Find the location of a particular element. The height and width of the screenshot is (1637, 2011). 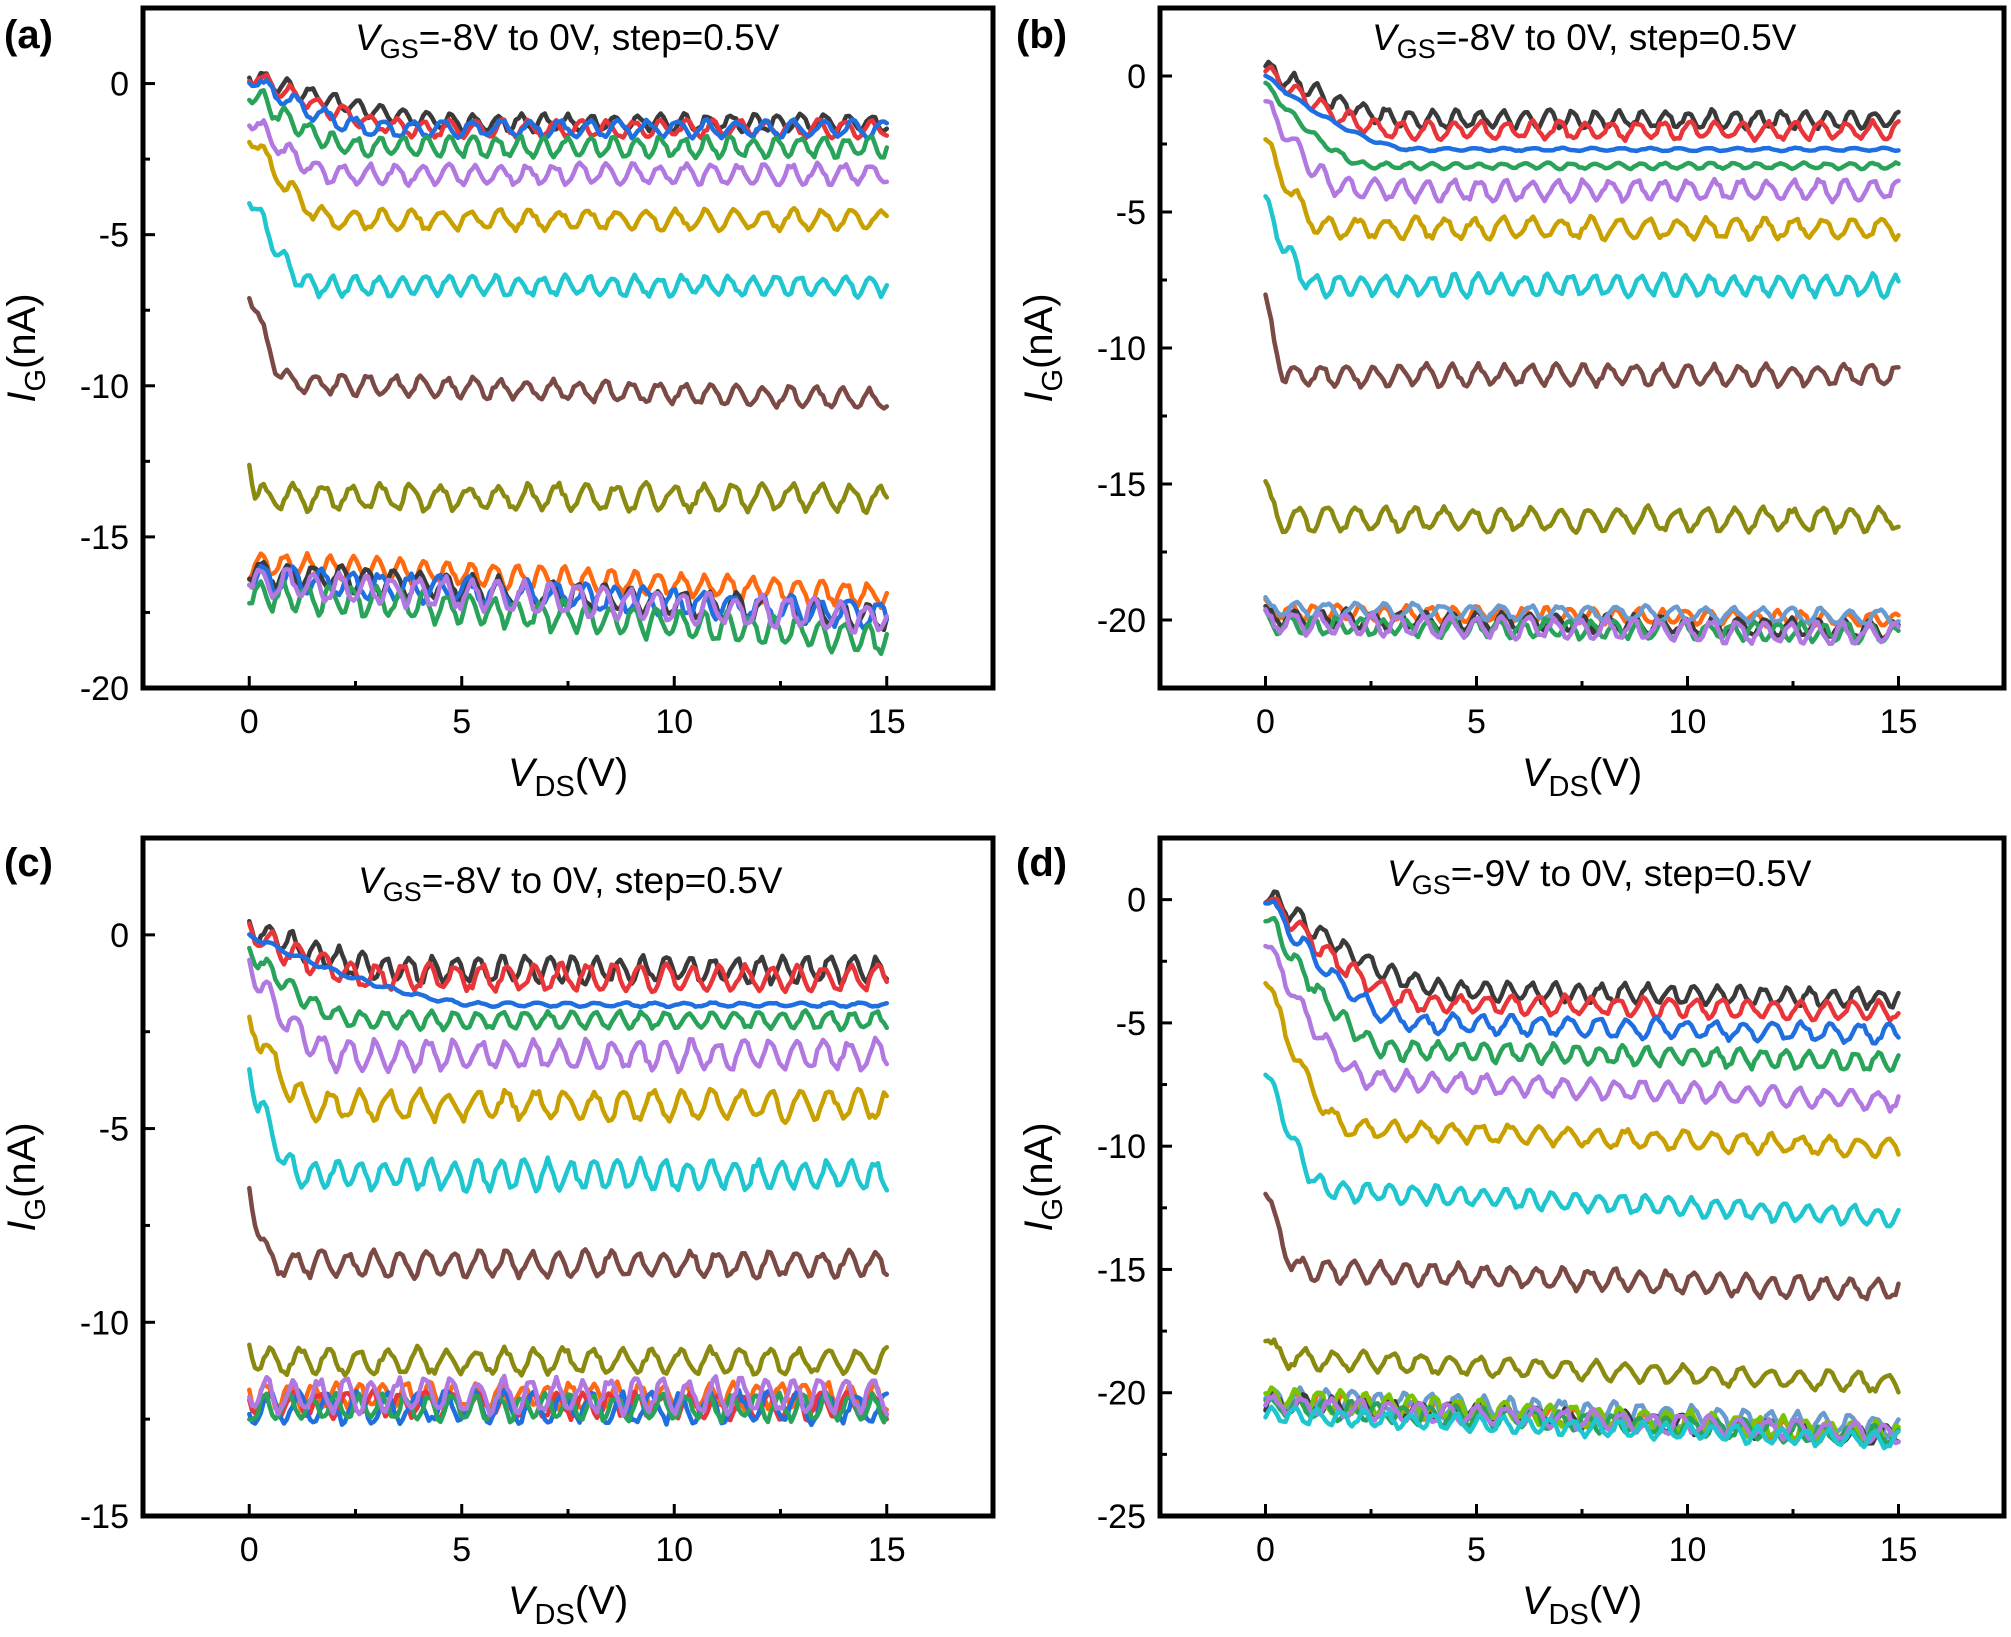

series-purple-low is located at coordinates (1582, 627).